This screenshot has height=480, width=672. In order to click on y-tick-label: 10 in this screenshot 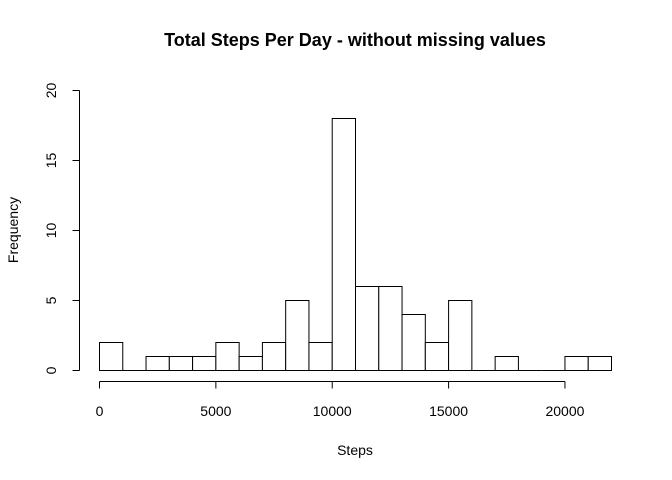, I will do `click(51, 231)`.